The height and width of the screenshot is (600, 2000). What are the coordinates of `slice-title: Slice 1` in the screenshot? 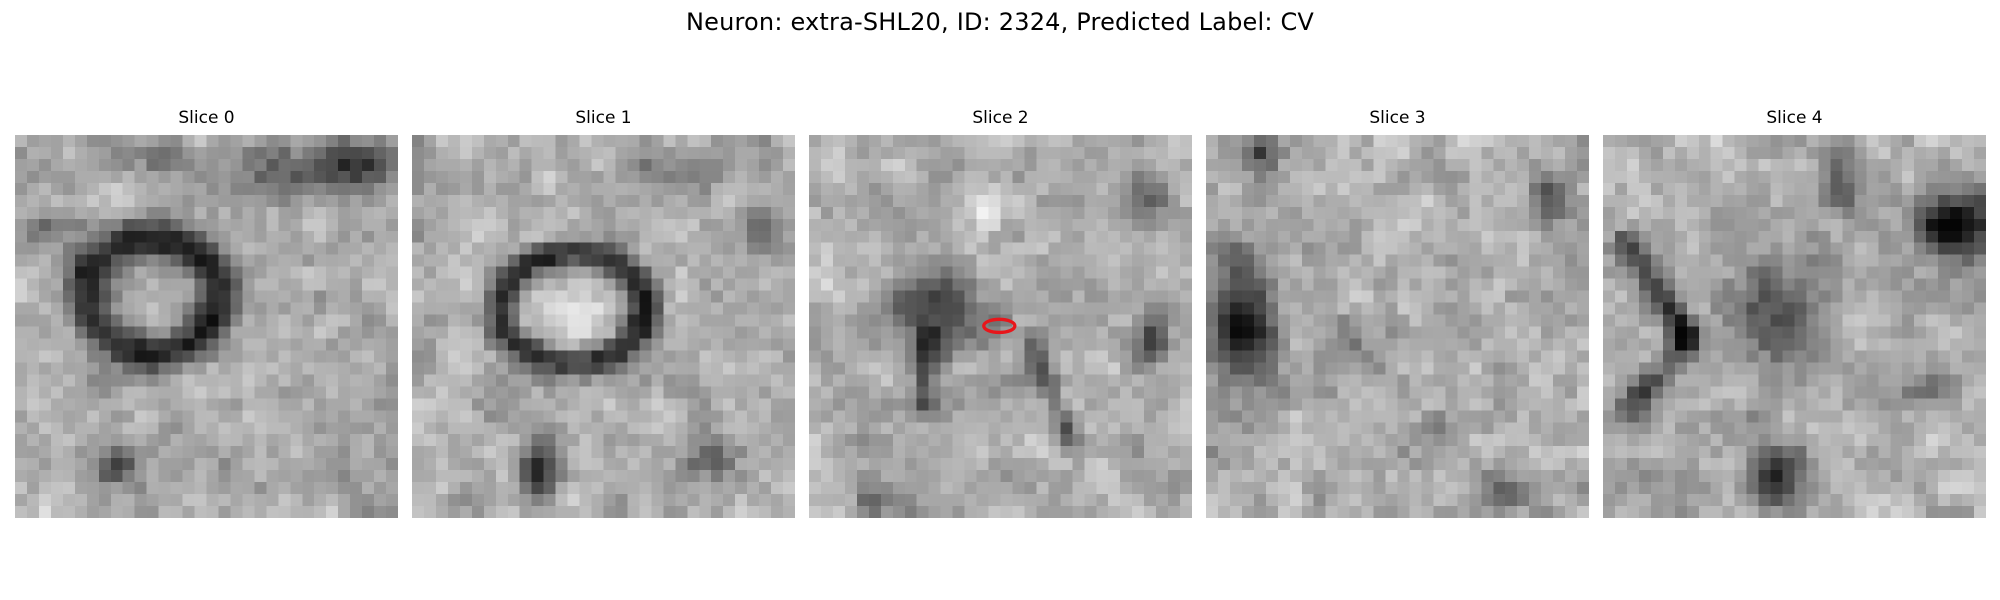 It's located at (603, 118).